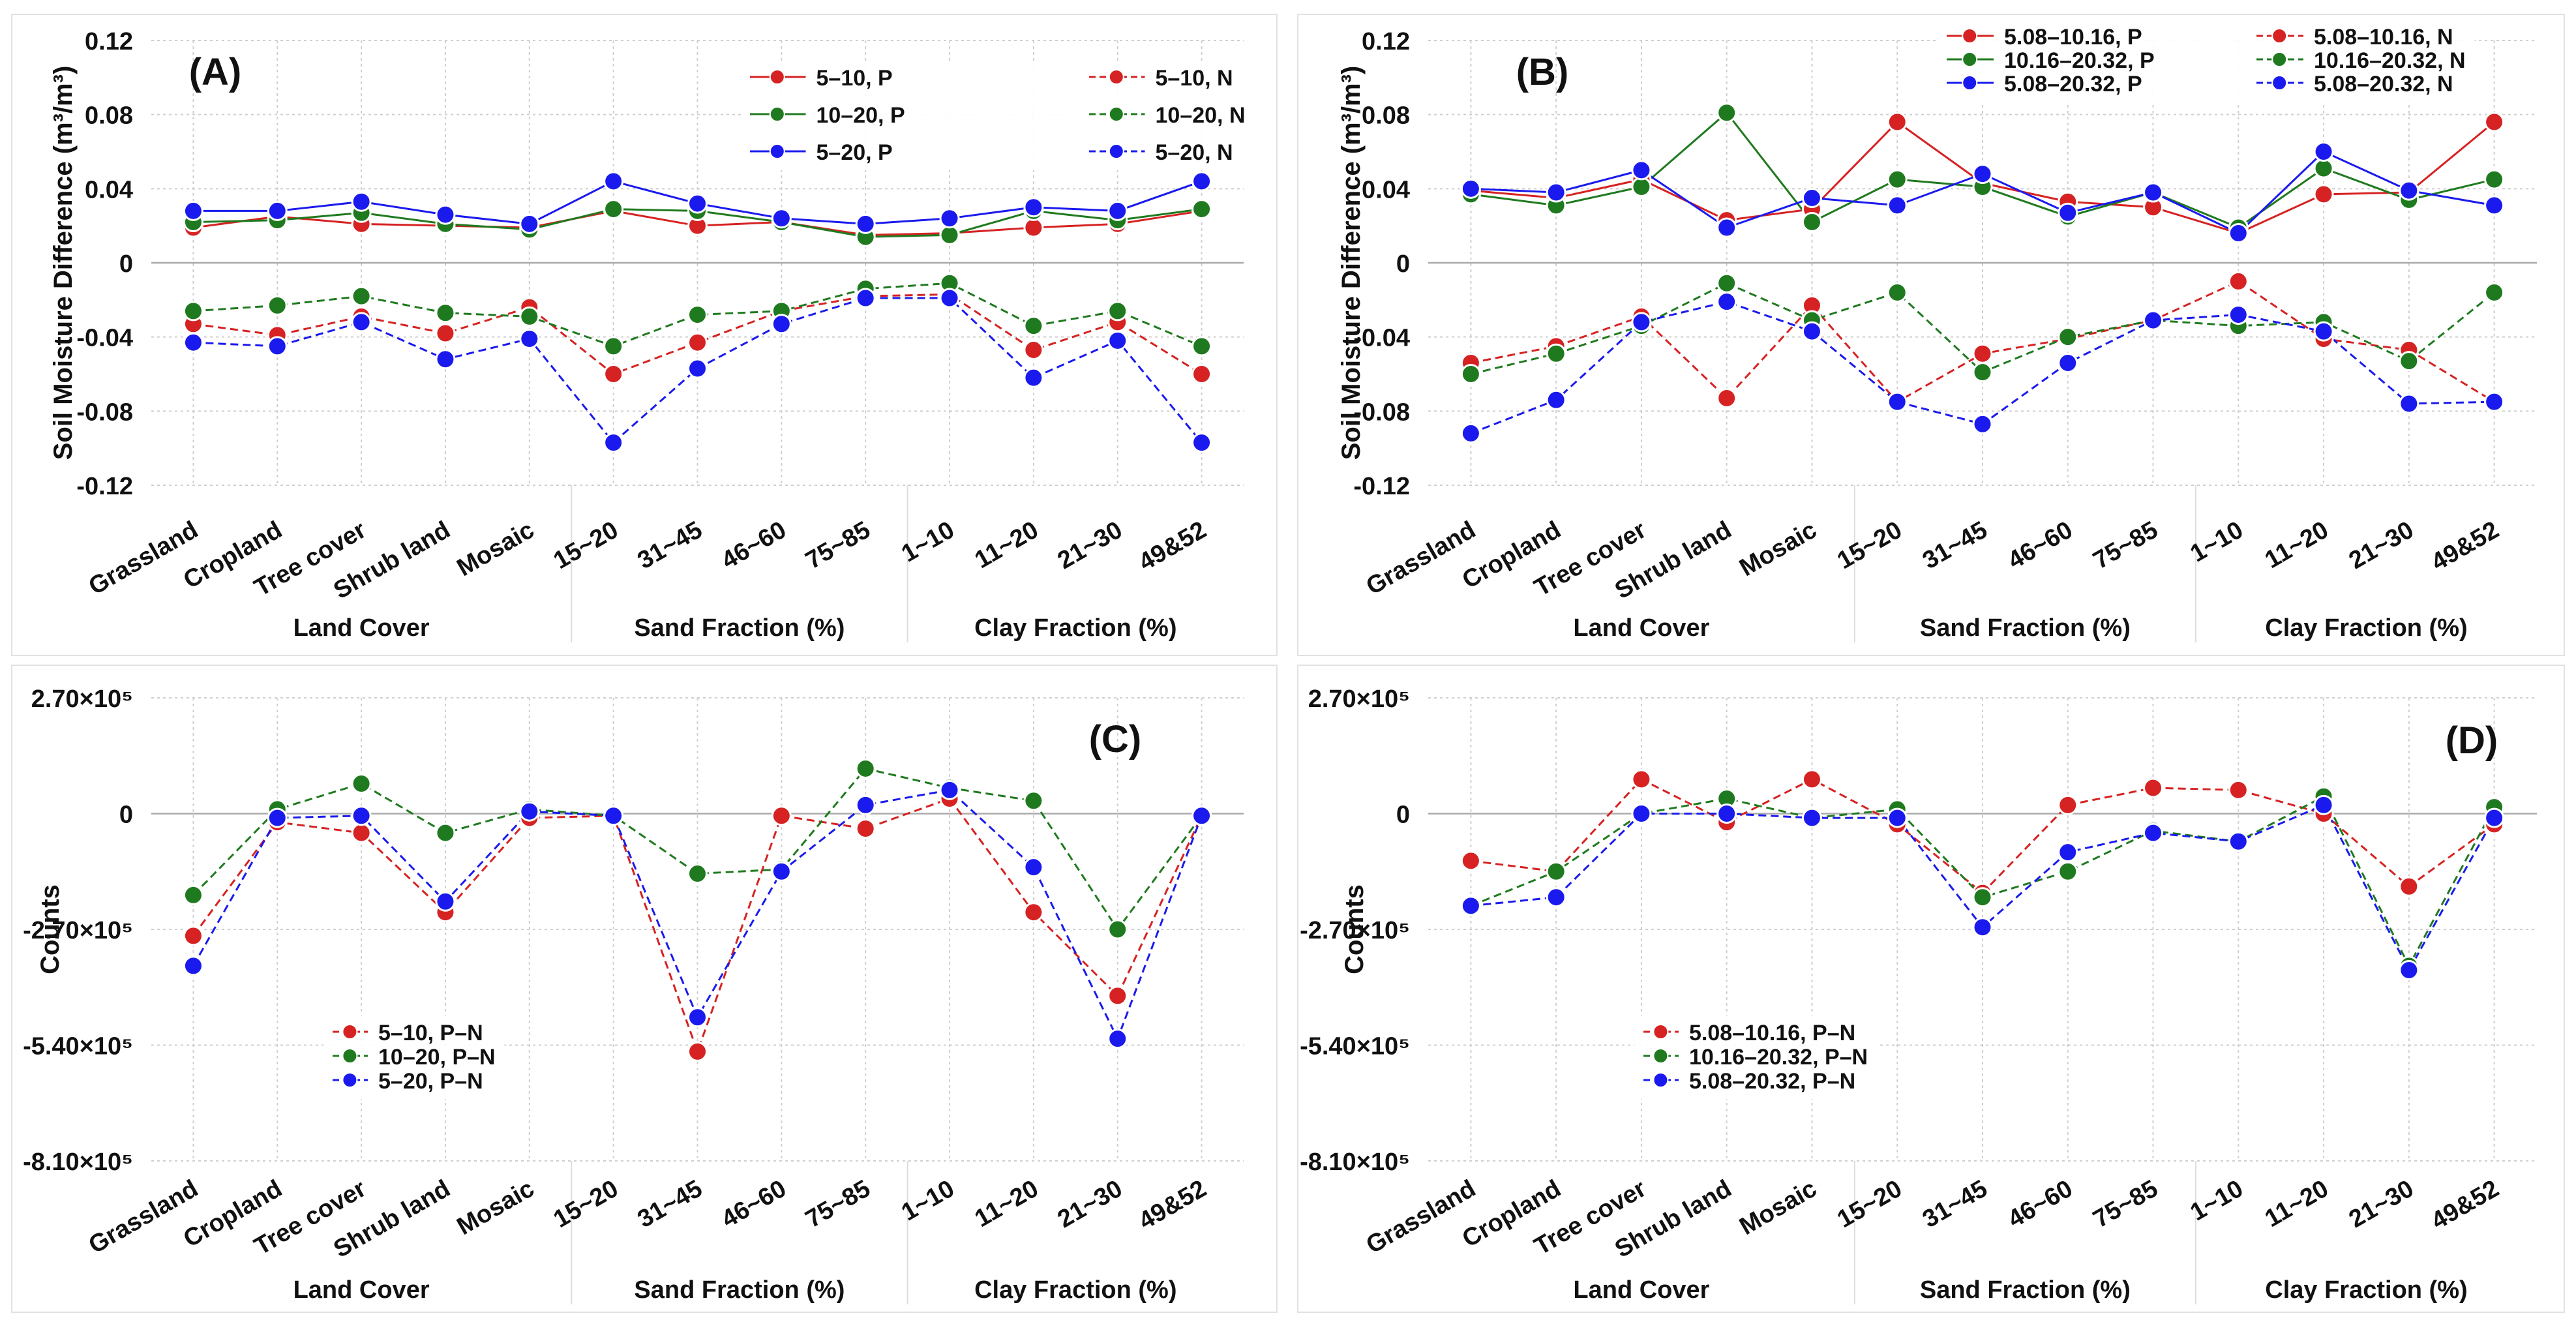  What do you see at coordinates (1641, 628) in the screenshot?
I see `group-label: Land Cover` at bounding box center [1641, 628].